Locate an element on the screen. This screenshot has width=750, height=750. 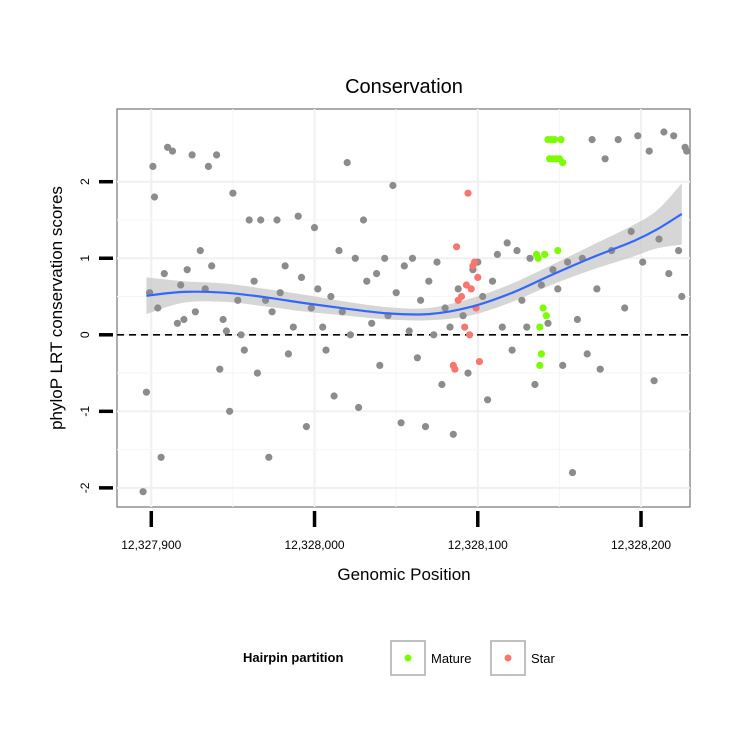
x-tick-label: 12,328,200 is located at coordinates (641, 545).